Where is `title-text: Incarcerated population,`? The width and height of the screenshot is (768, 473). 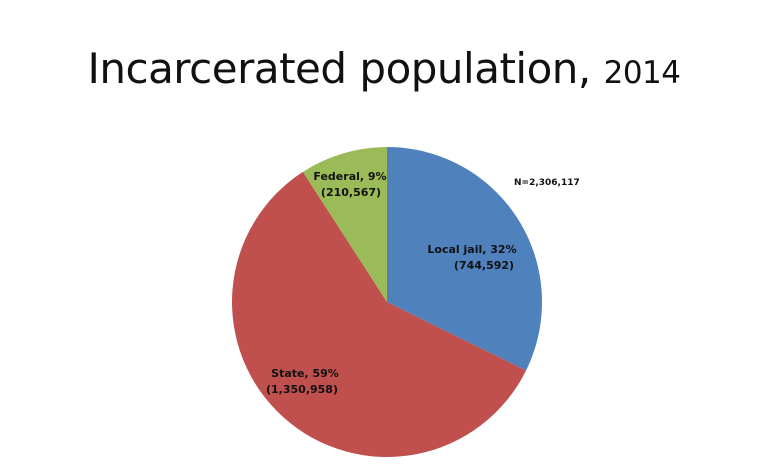
title-text: Incarcerated population, is located at coordinates (339, 68).